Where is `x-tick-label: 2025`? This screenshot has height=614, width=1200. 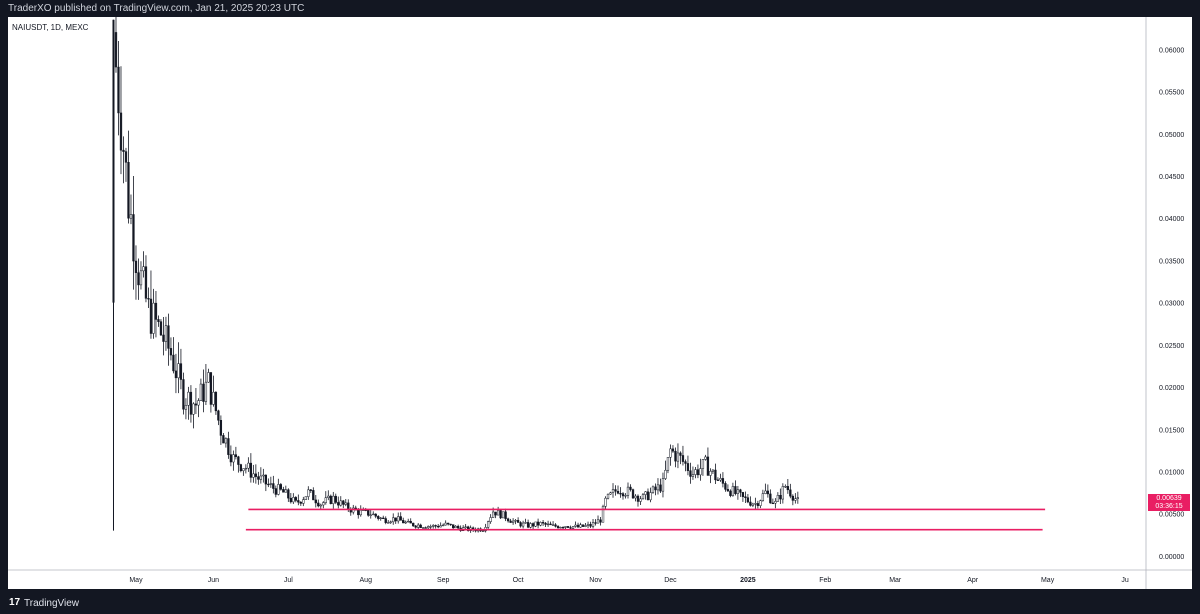 x-tick-label: 2025 is located at coordinates (748, 580).